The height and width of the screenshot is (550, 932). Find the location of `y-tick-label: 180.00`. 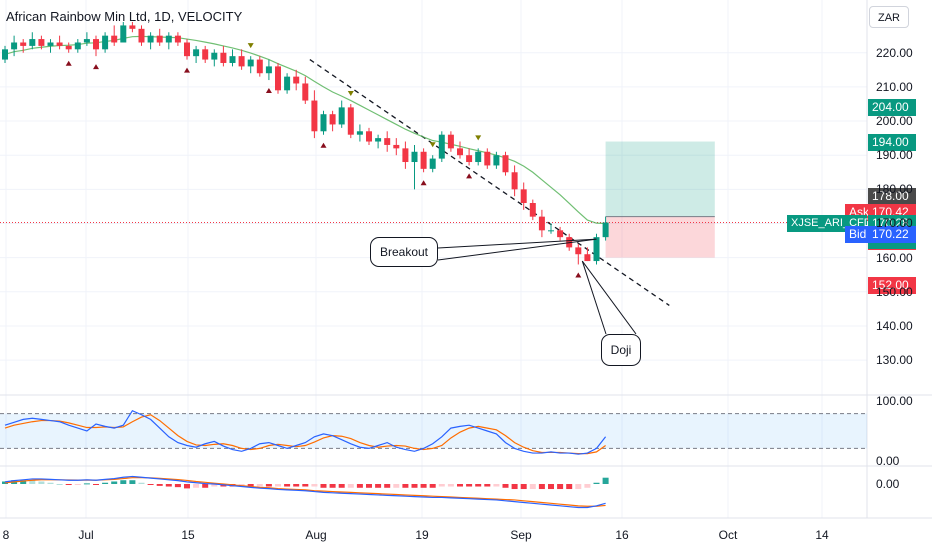

y-tick-label: 180.00 is located at coordinates (894, 189).